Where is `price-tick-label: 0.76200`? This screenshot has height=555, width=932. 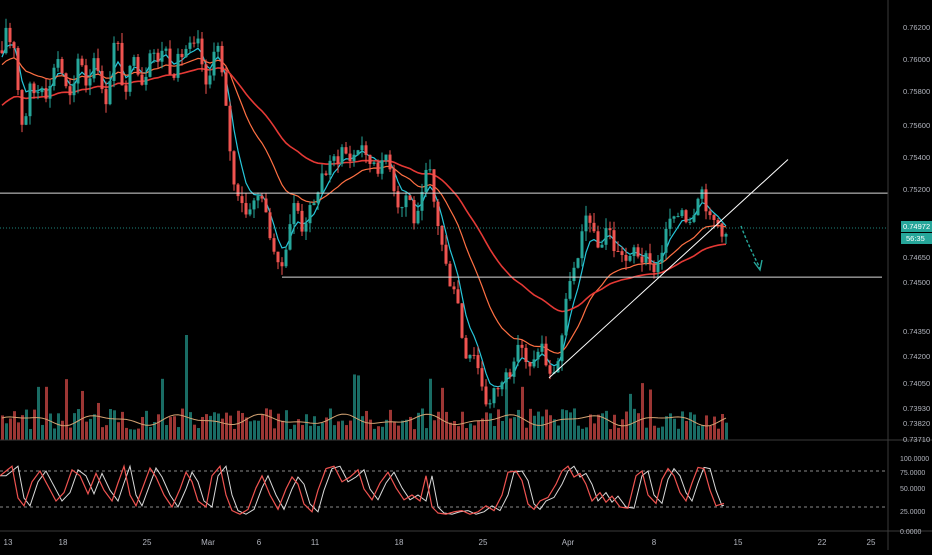 price-tick-label: 0.76200 is located at coordinates (916, 27).